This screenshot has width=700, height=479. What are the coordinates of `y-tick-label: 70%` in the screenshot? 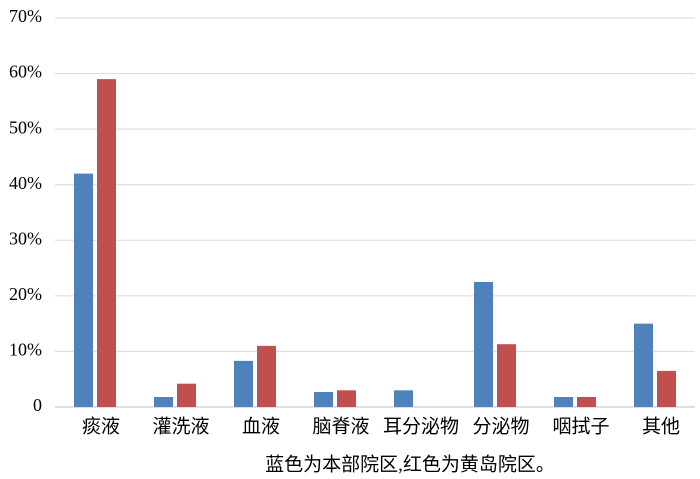 It's located at (25, 16).